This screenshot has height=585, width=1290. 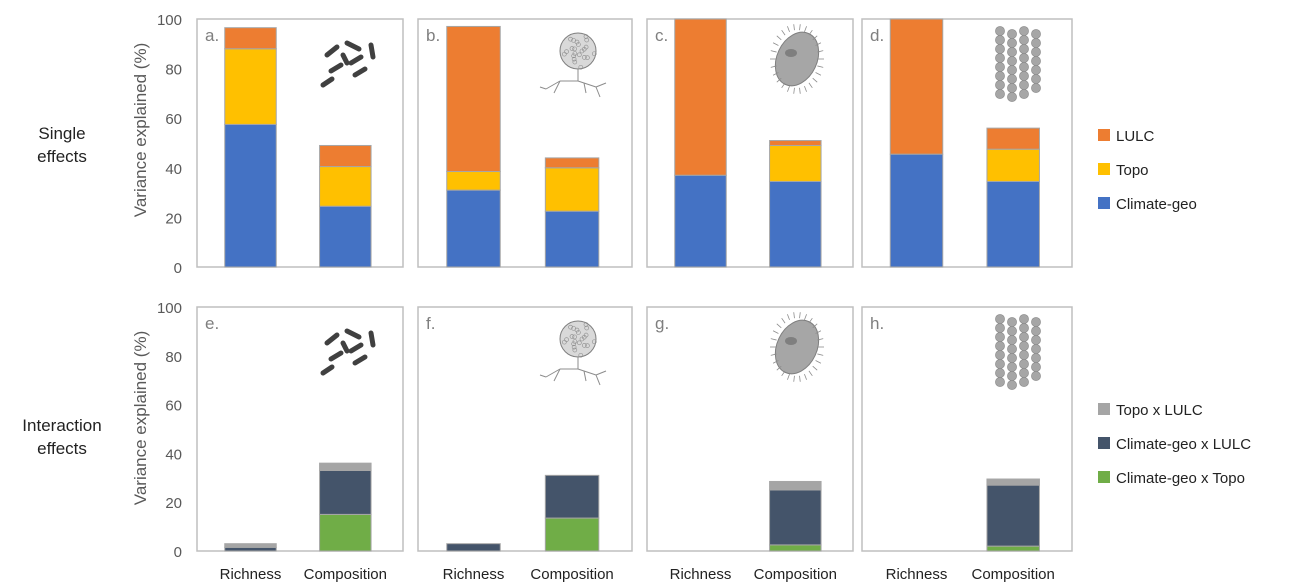 What do you see at coordinates (433, 35) in the screenshot?
I see `panel-label: b.` at bounding box center [433, 35].